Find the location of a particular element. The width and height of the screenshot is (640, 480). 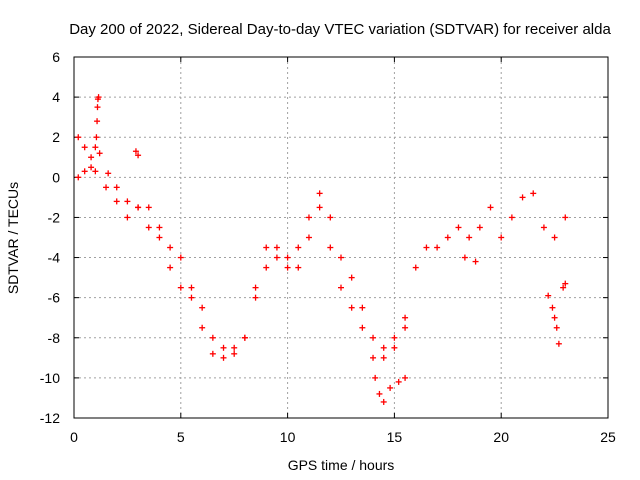

y-tick-label: -4 is located at coordinates (54, 258).